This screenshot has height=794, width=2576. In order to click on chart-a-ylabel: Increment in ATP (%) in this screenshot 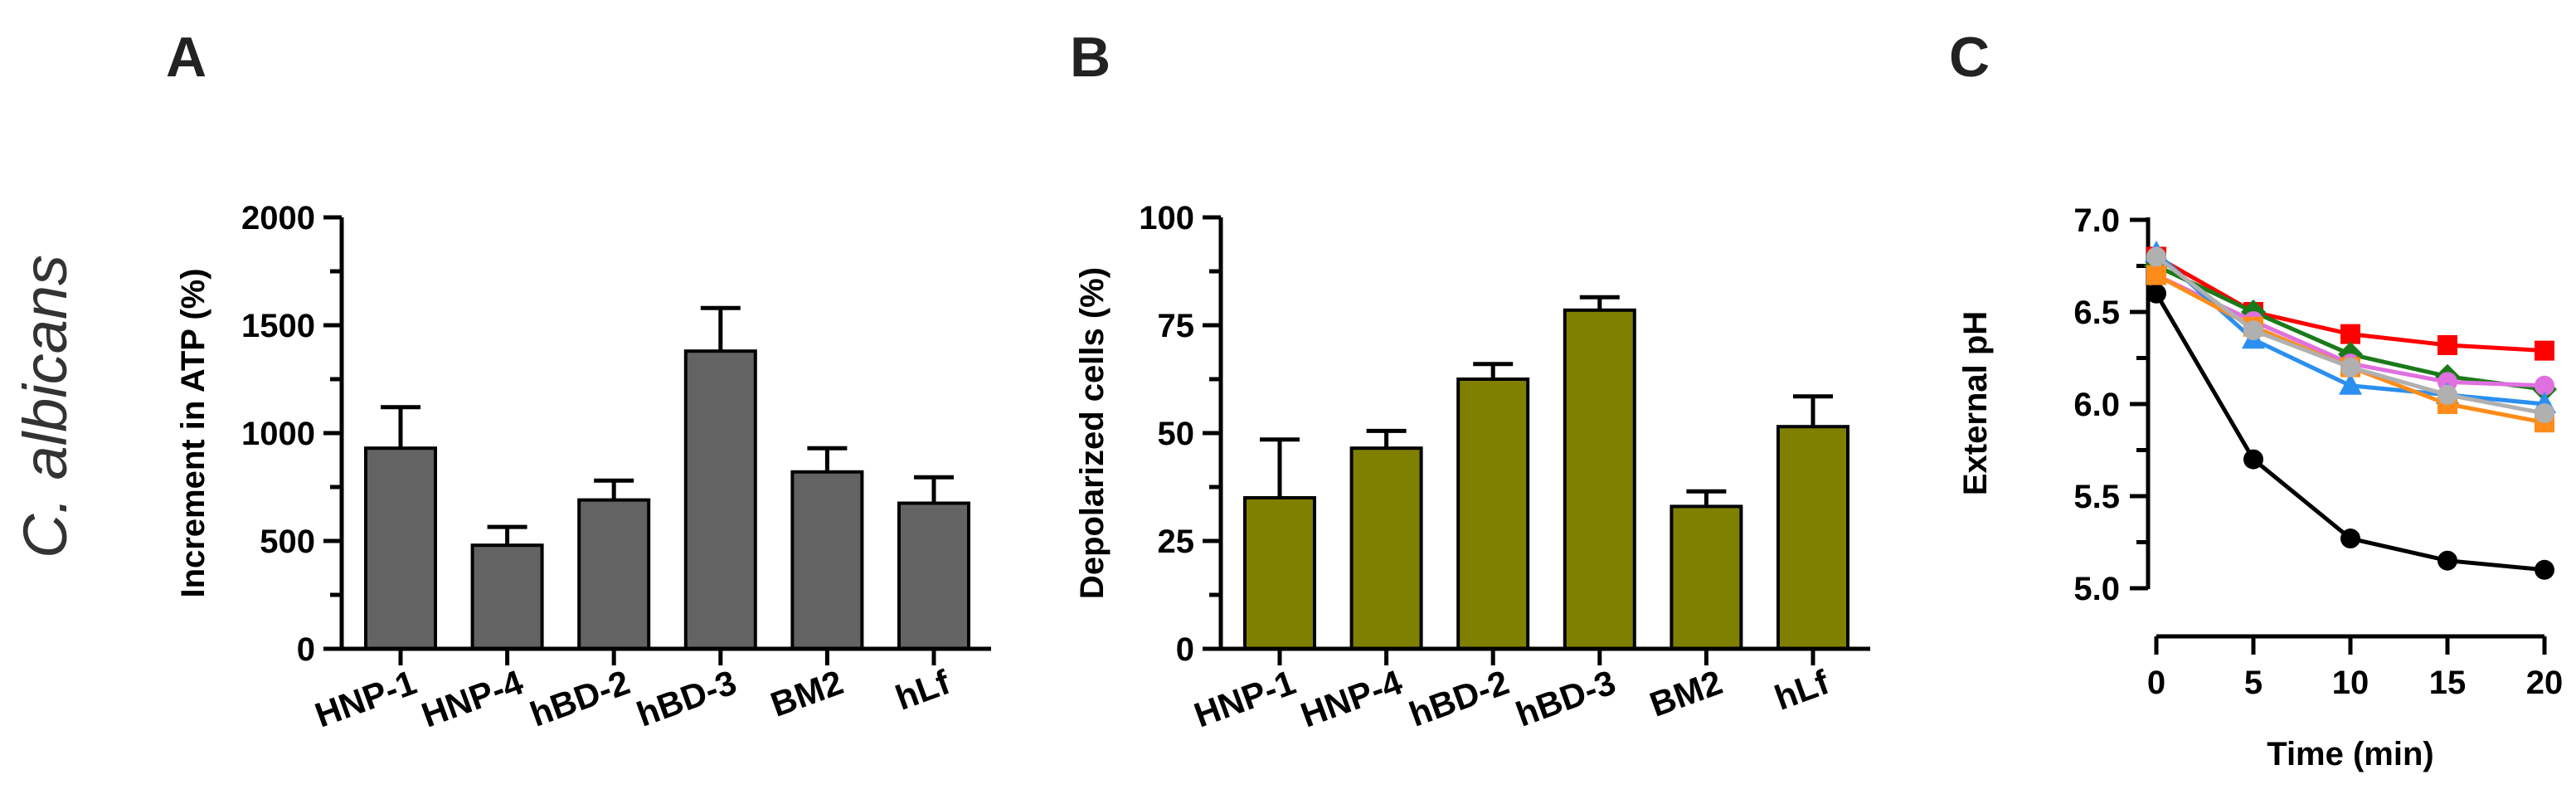, I will do `click(193, 433)`.